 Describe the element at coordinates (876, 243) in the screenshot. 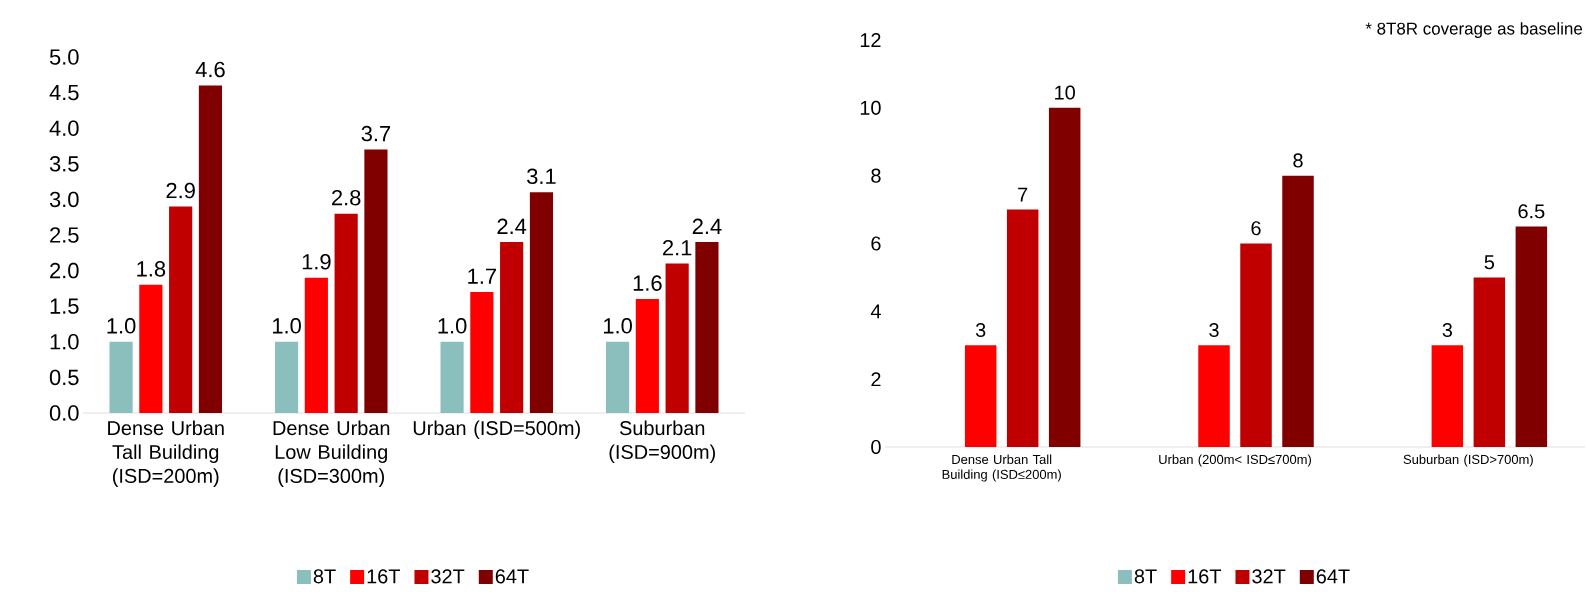

I see `y-tick-label: 6` at that location.